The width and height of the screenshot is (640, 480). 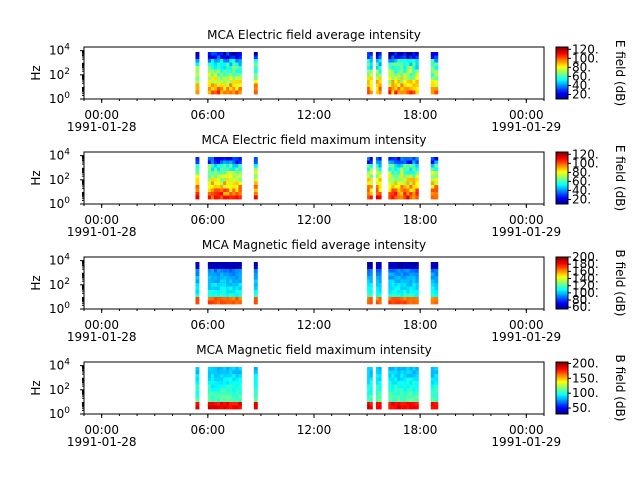 What do you see at coordinates (67, 363) in the screenshot?
I see `y-tick-exponent: 4` at bounding box center [67, 363].